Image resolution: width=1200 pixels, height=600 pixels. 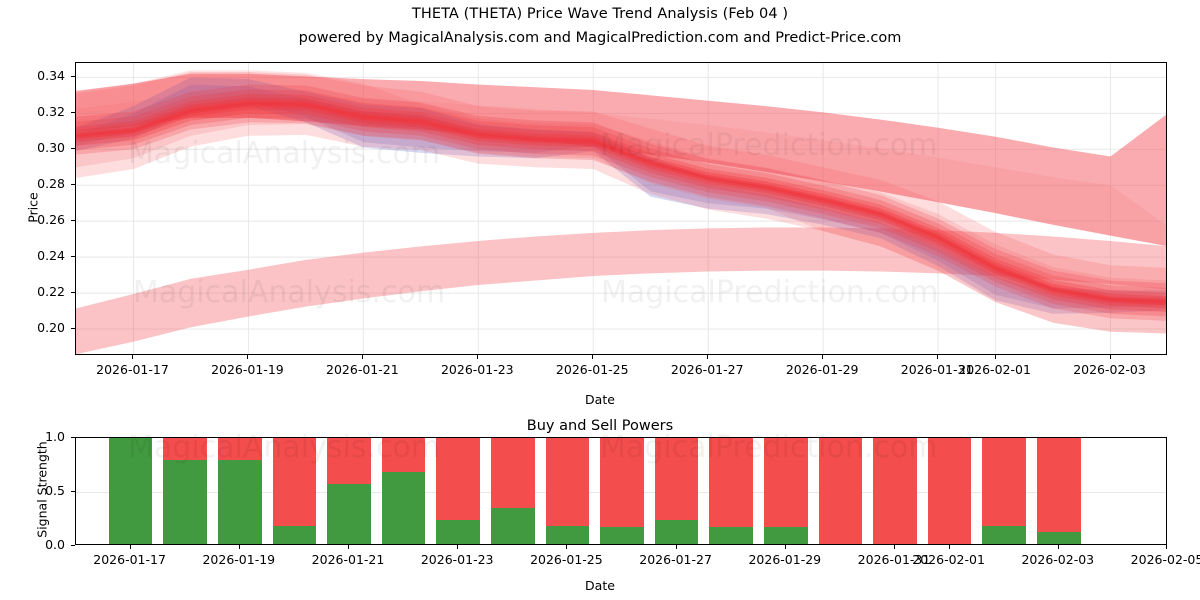 I want to click on powers-y-tick-label: 1.0, so click(x=55, y=436).